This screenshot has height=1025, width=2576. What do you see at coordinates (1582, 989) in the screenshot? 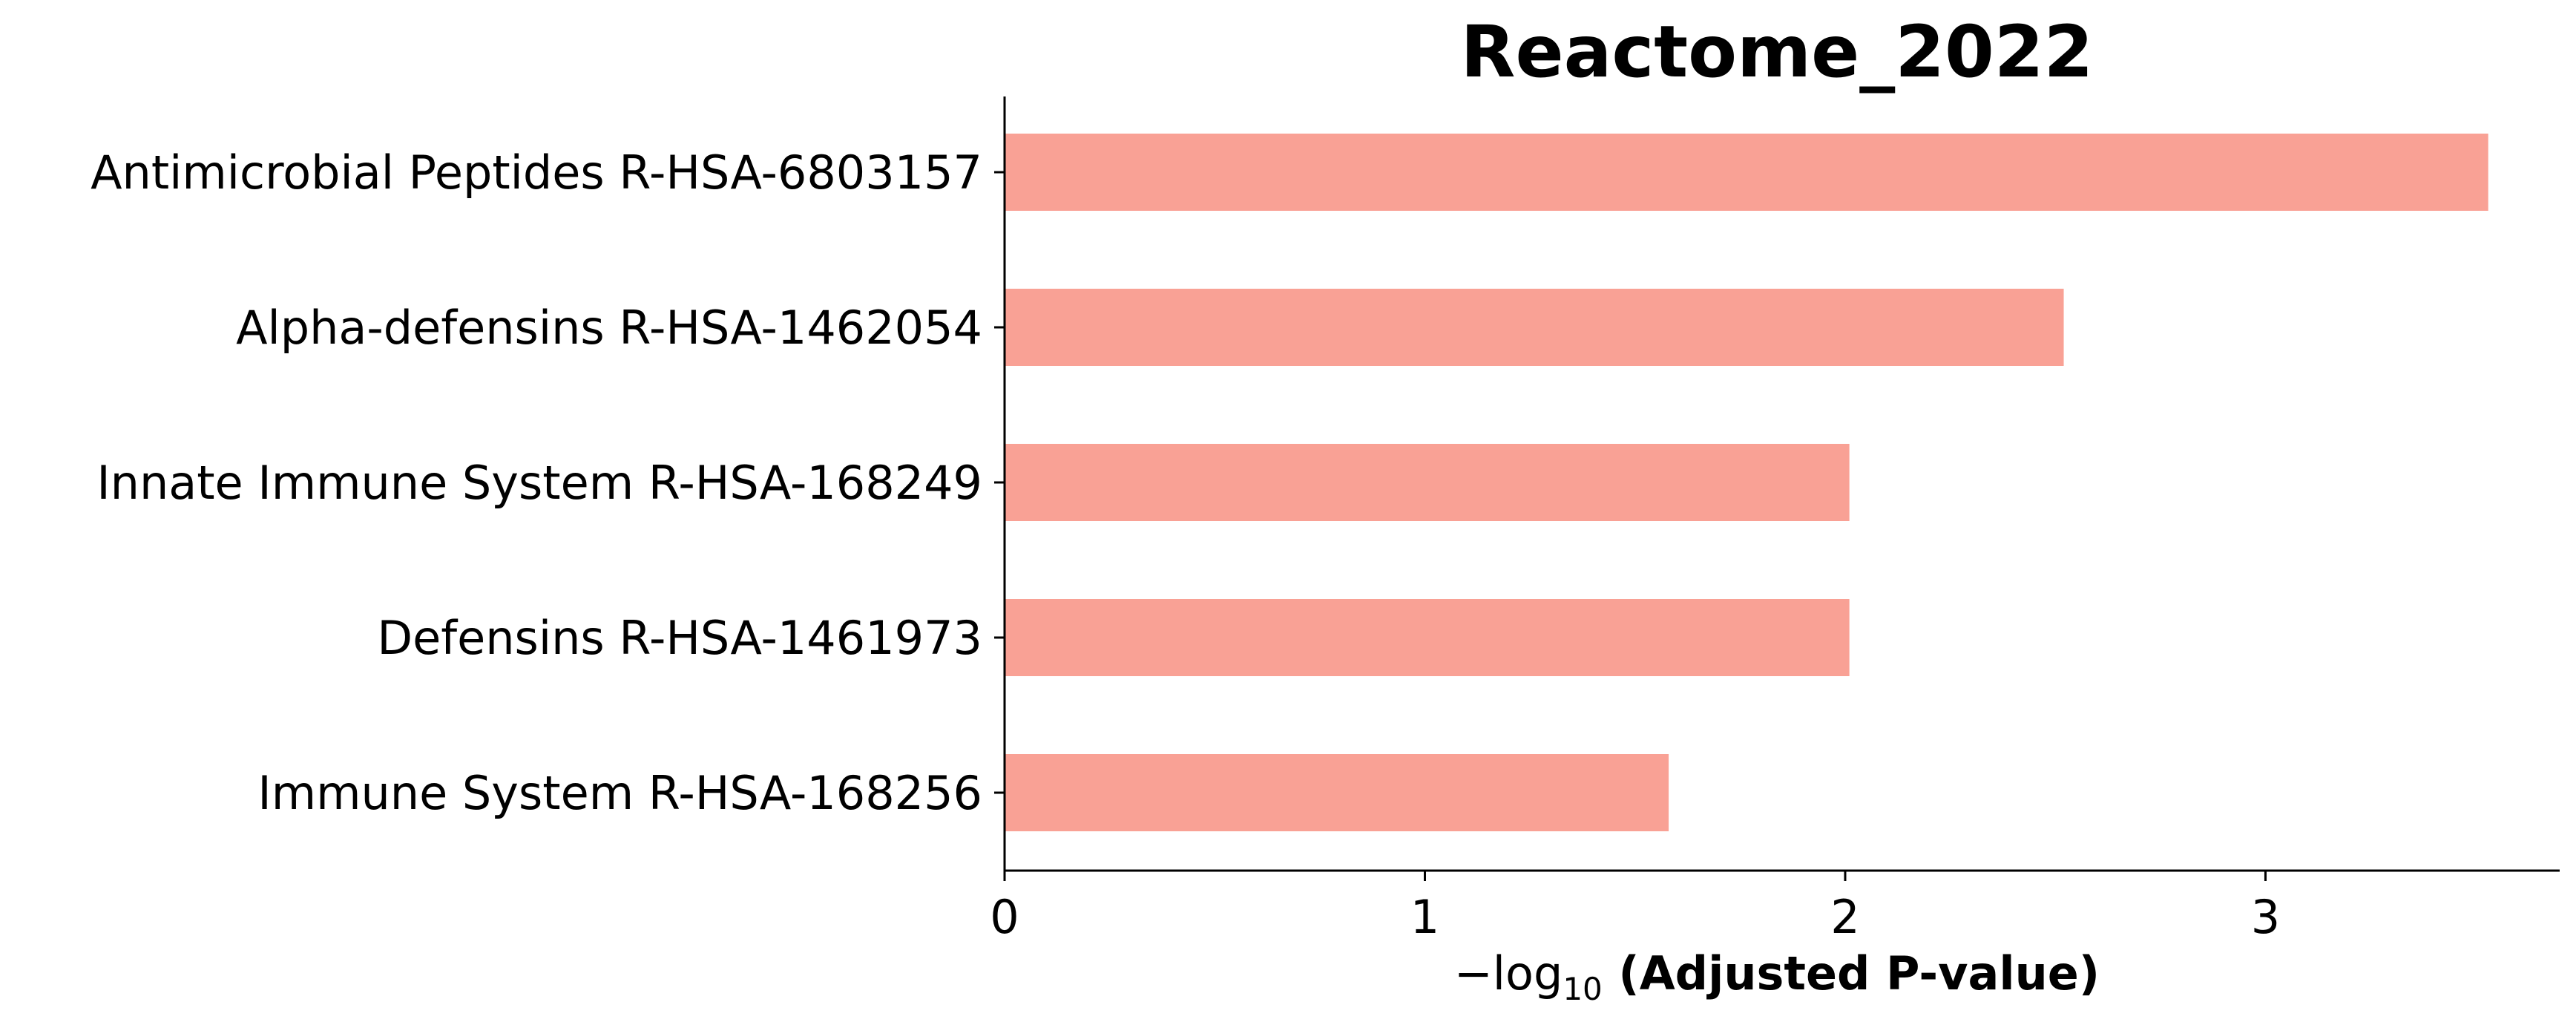
I see `x-axis-label-subscript: 10` at bounding box center [1582, 989].